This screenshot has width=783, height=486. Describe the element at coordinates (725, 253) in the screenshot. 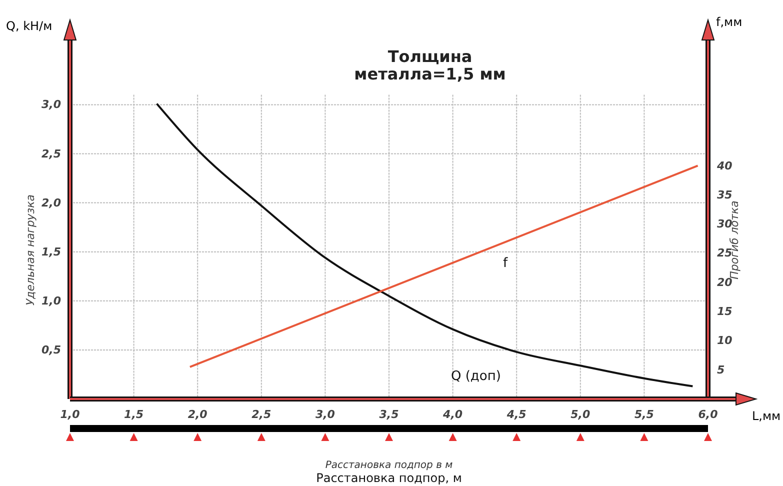

I see `y2-tick-label: 25` at that location.